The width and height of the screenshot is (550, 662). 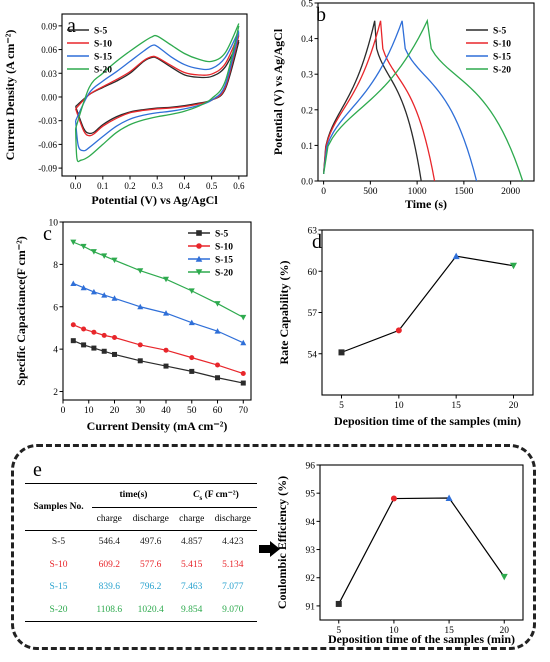 What do you see at coordinates (55, 266) in the screenshot?
I see `y-tick-label: 8` at bounding box center [55, 266].